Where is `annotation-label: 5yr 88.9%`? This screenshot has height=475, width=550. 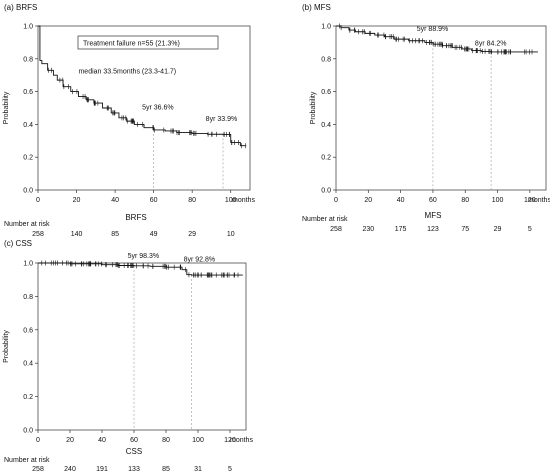
annotation-label: 5yr 88.9% is located at coordinates (433, 29).